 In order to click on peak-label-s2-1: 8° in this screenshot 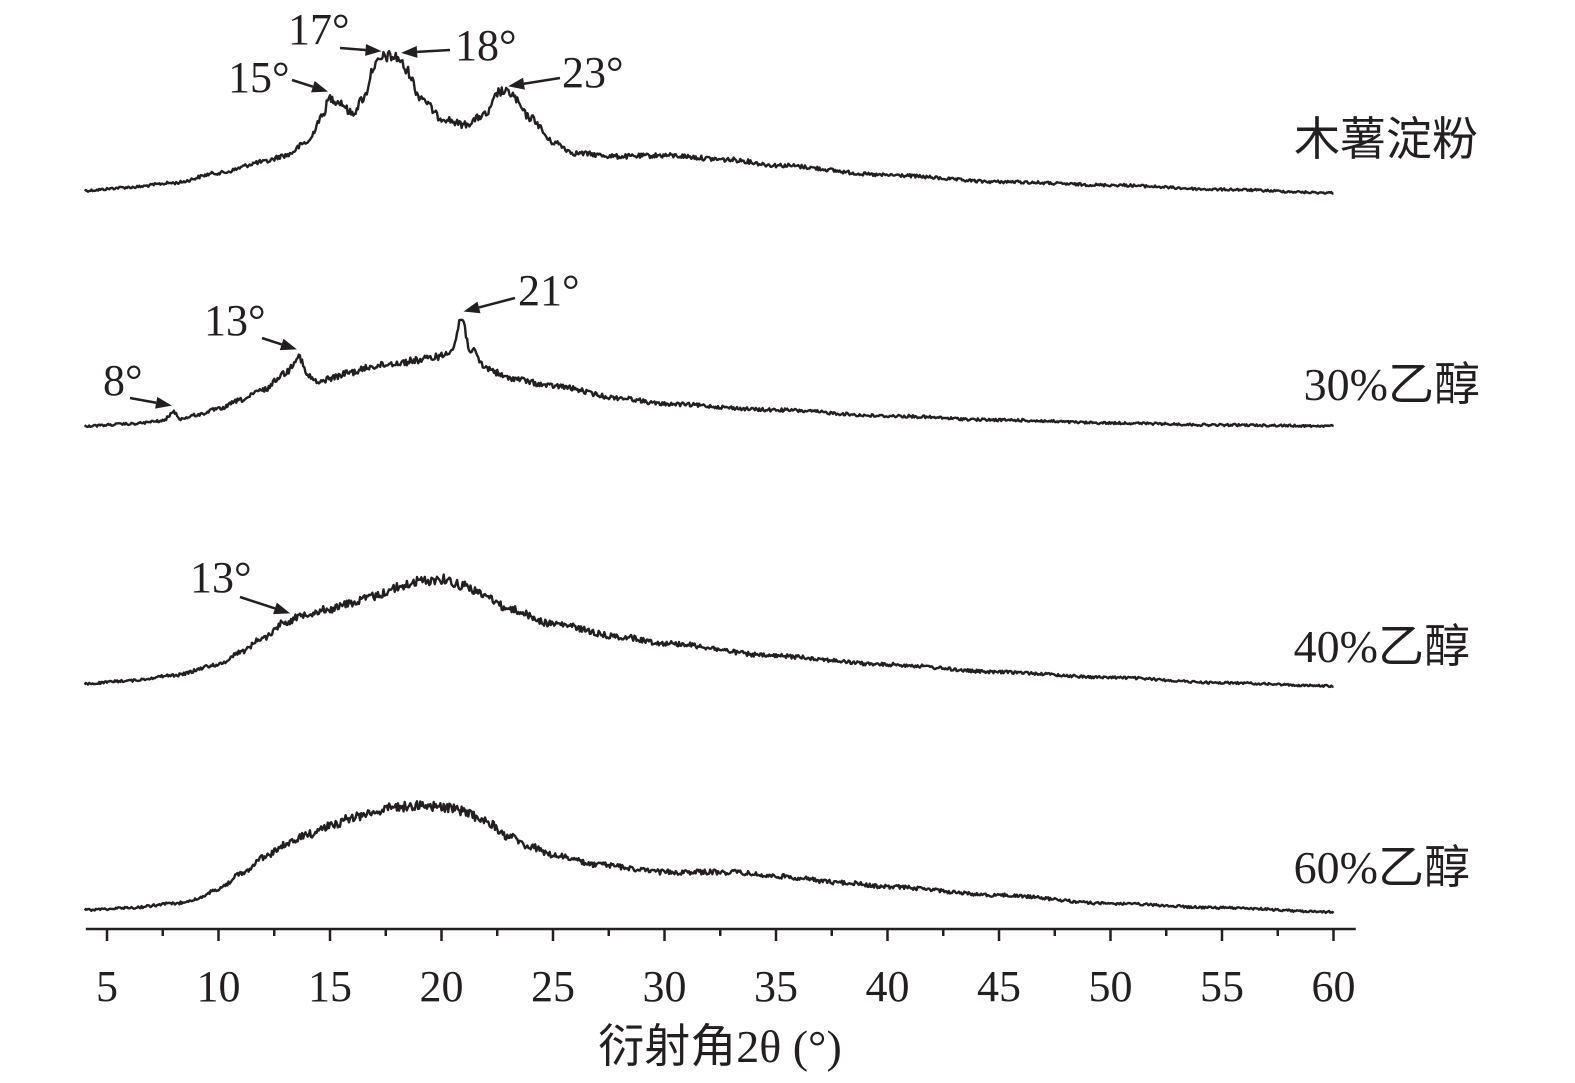, I will do `click(123, 380)`.